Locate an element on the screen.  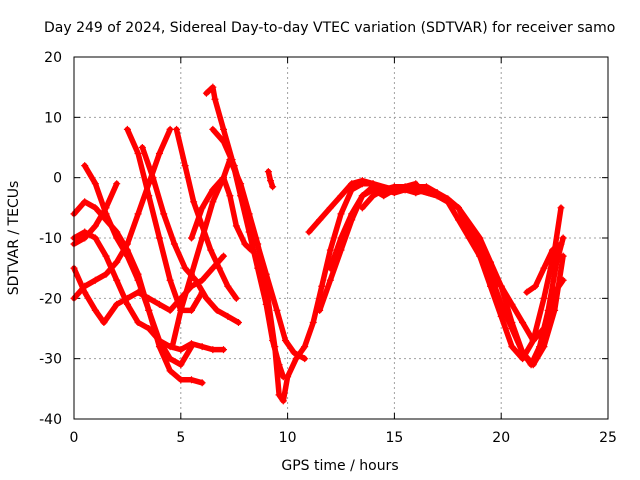
x-tick-label: 5 is located at coordinates (180, 438).